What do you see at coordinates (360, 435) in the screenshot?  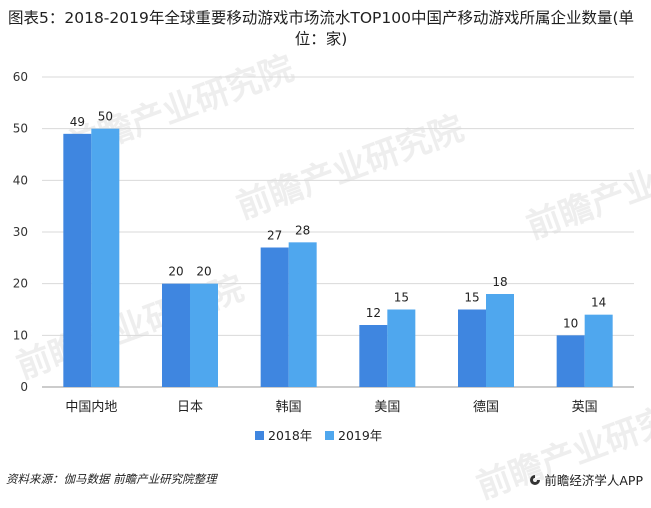 I see `legend-label: 2019年` at bounding box center [360, 435].